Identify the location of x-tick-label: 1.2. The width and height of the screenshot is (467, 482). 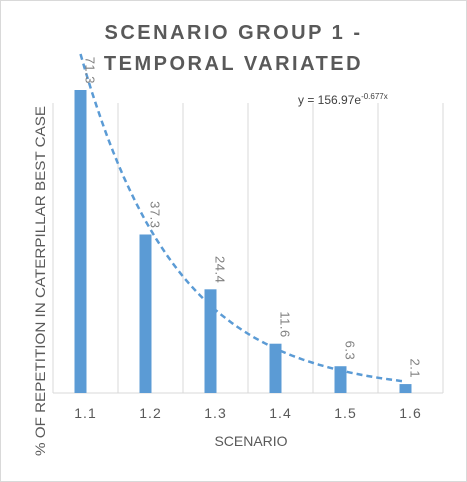
(150, 413).